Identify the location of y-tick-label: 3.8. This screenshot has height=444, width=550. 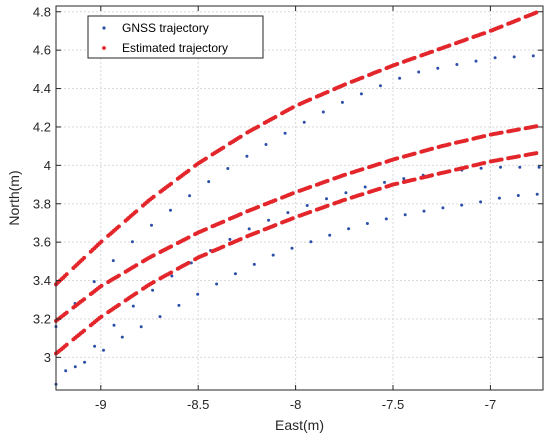
(42, 203).